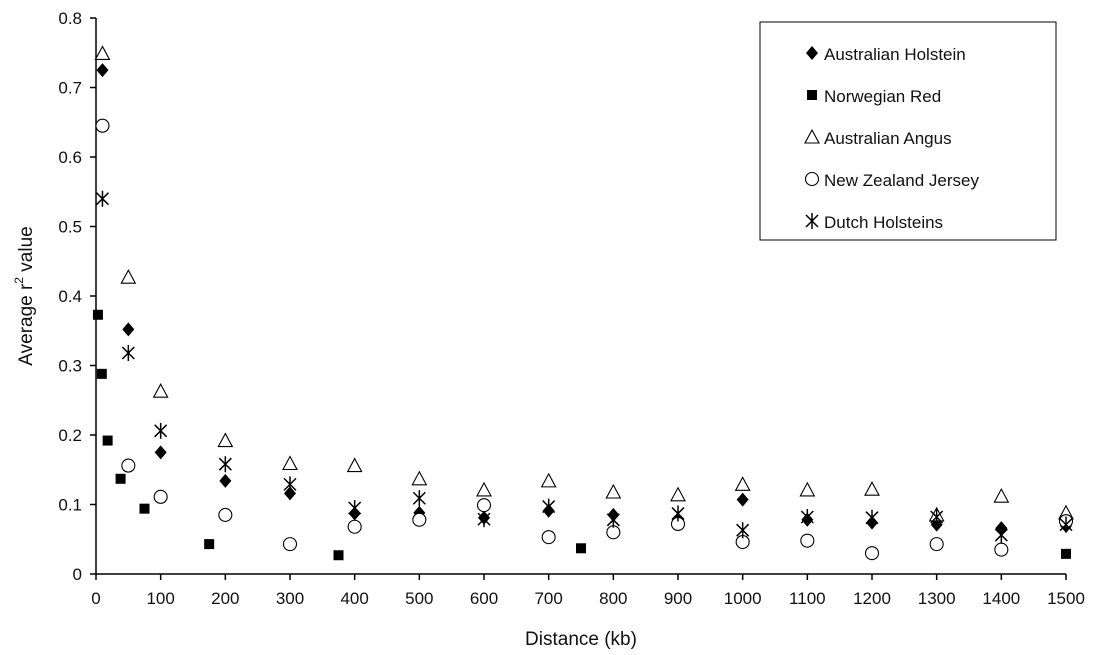 This screenshot has width=1093, height=655. What do you see at coordinates (743, 598) in the screenshot?
I see `x-tick-label: 1000` at bounding box center [743, 598].